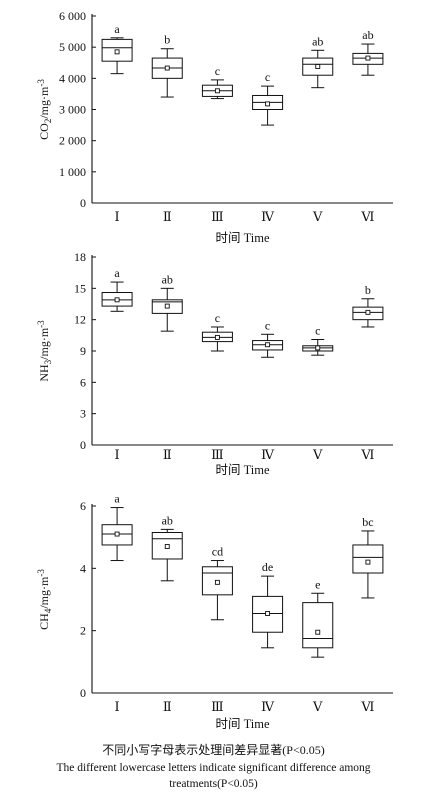  I want to click on y-tick-label: 4 000, so click(72, 78).